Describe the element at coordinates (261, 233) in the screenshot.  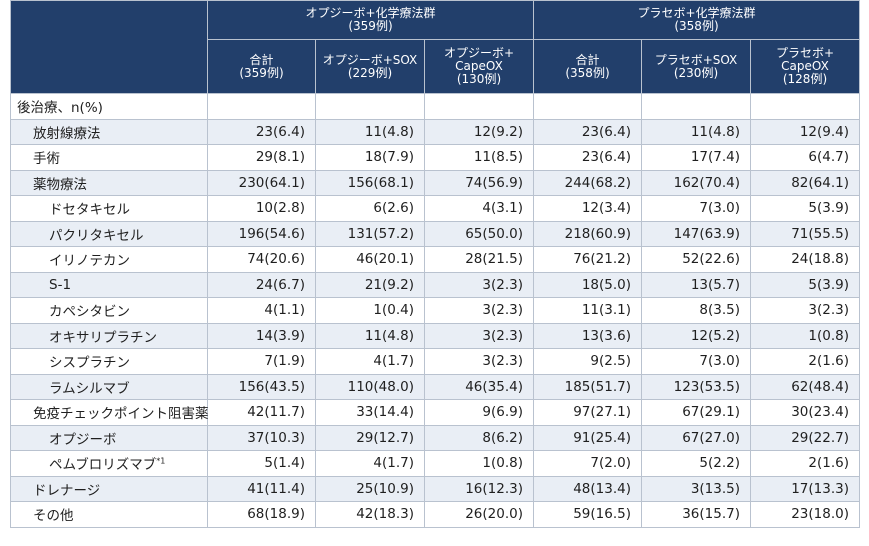
I see `table-cell: 196(54.6)` at that location.